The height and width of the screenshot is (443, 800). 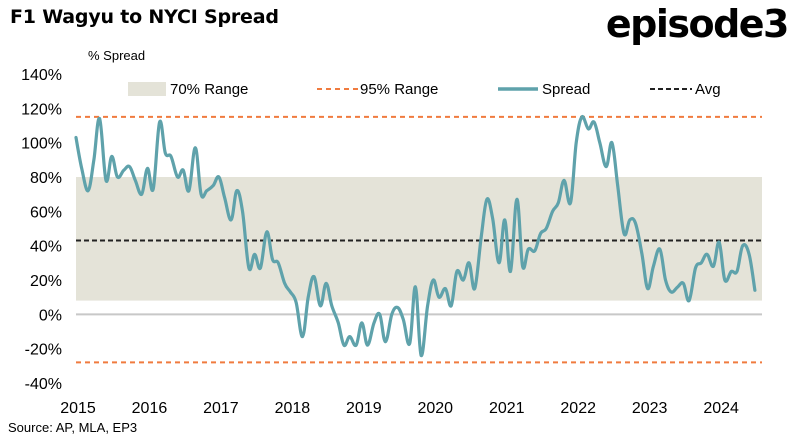 I want to click on legend: 70% Range 95% Range Spread Avg, so click(x=424, y=89).